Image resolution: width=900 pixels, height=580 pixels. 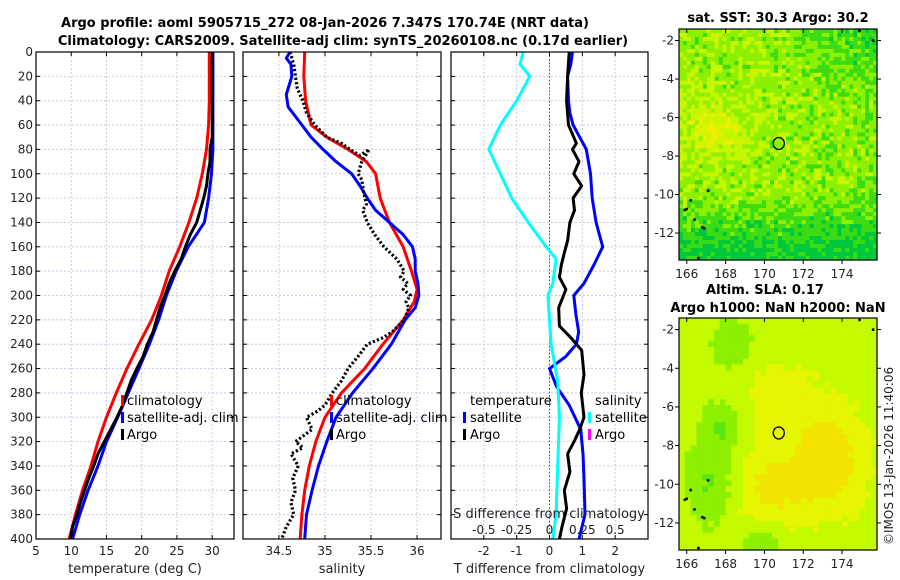 I want to click on series-line-t-satellite, so click(x=576, y=295).